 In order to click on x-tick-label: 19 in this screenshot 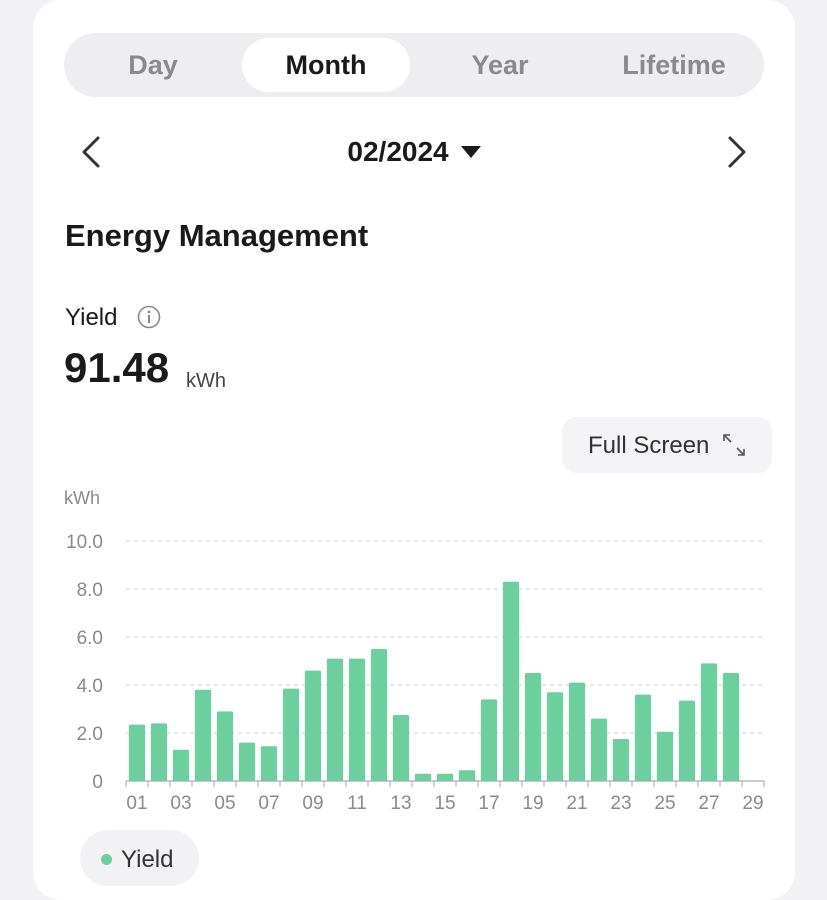, I will do `click(532, 803)`.